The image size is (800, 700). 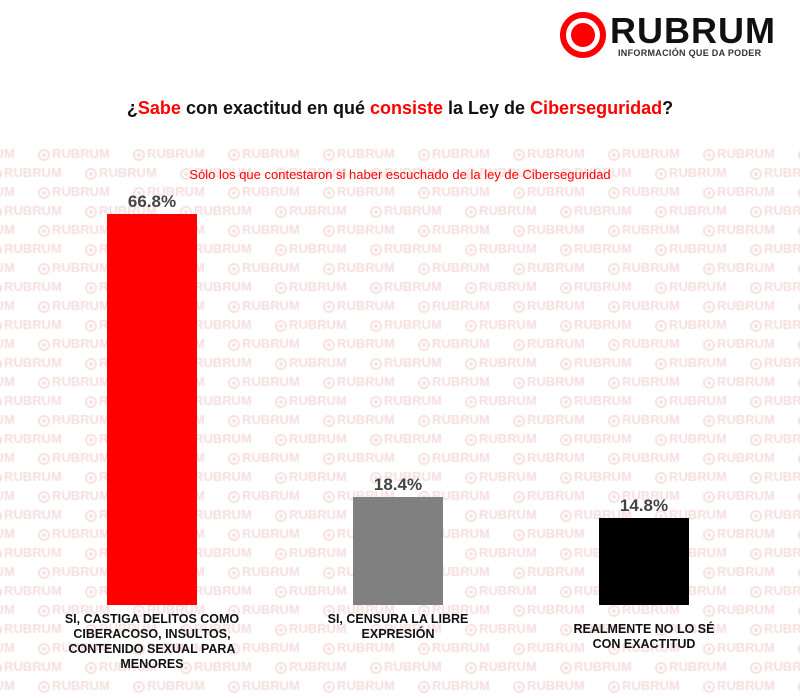 I want to click on title-part: ?, so click(x=668, y=108).